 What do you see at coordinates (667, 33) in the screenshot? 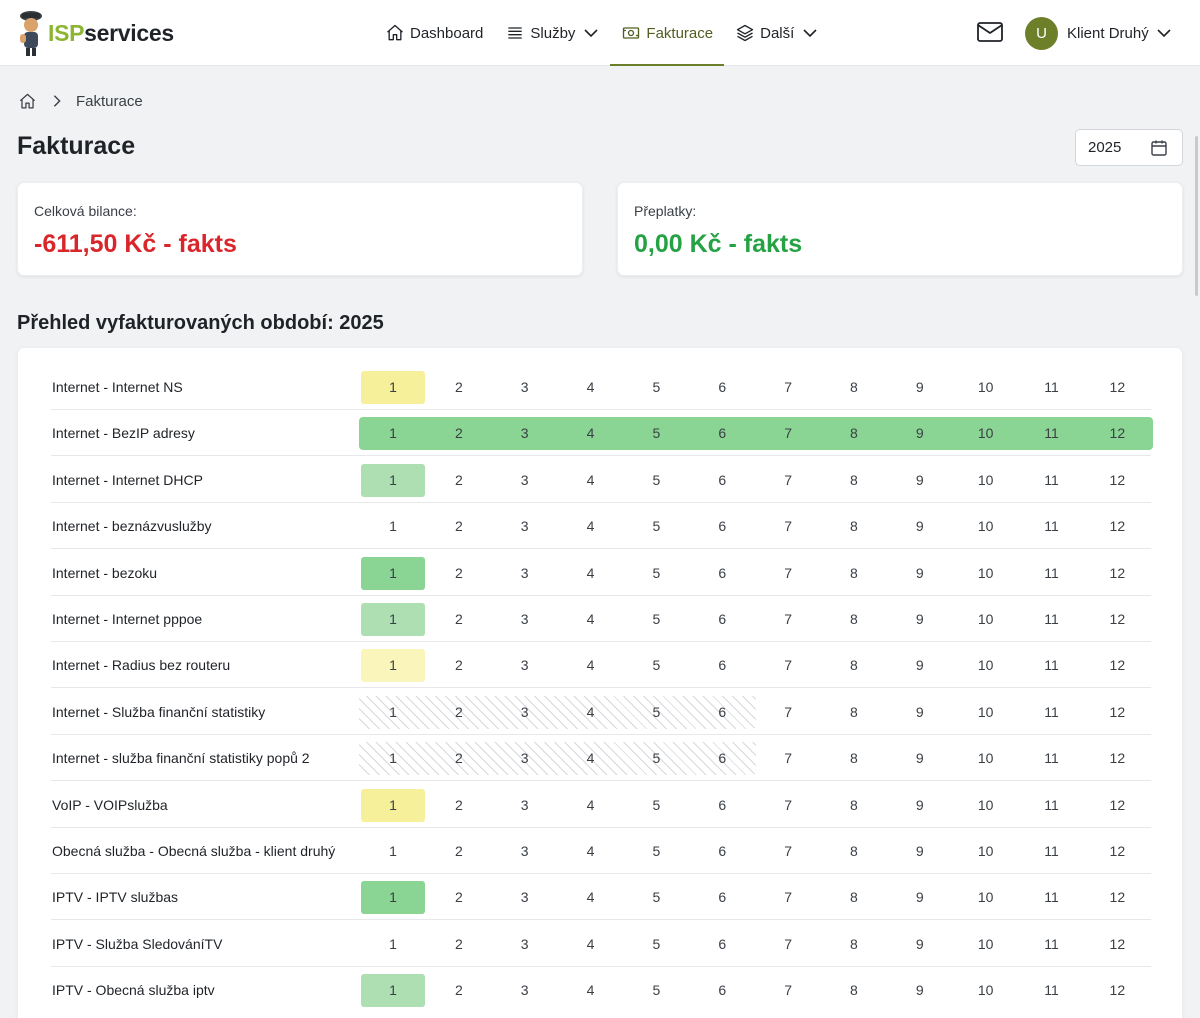
I see `nav-fakturace: Fakturace` at bounding box center [667, 33].